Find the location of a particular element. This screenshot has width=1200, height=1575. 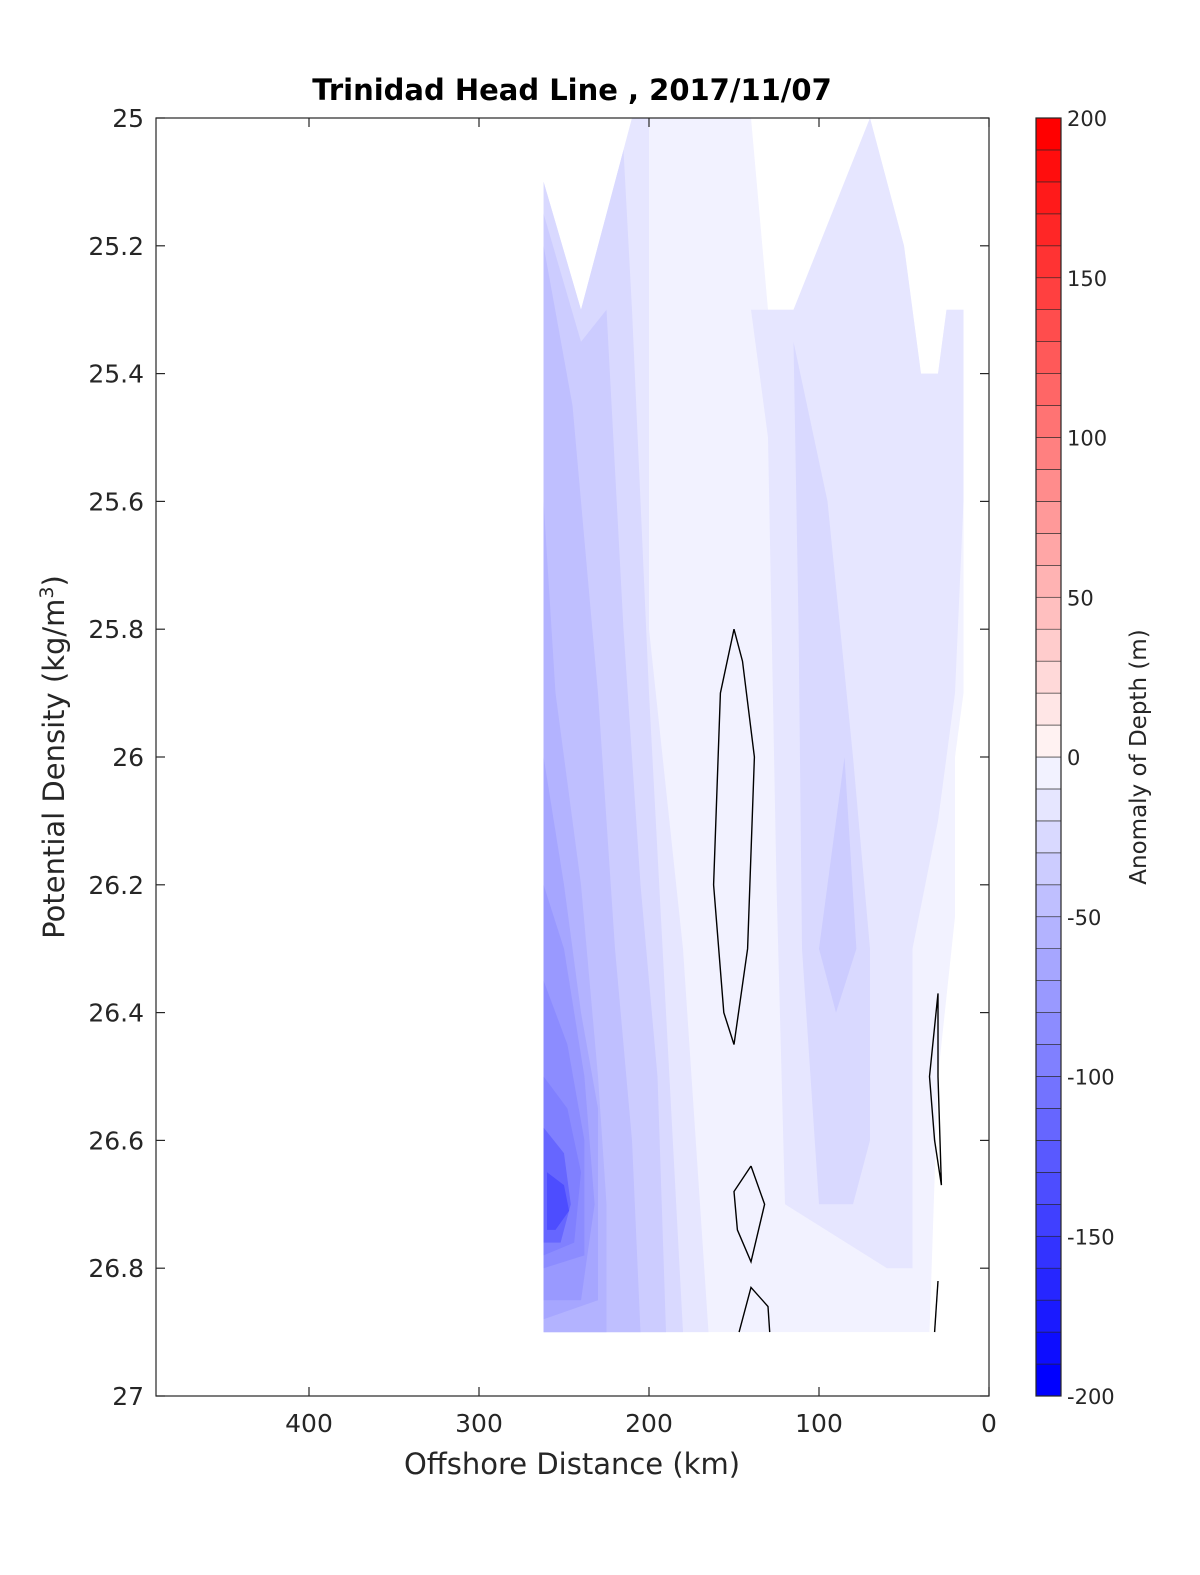

y-axis-label-superscript: 3 is located at coordinates (47, 592).